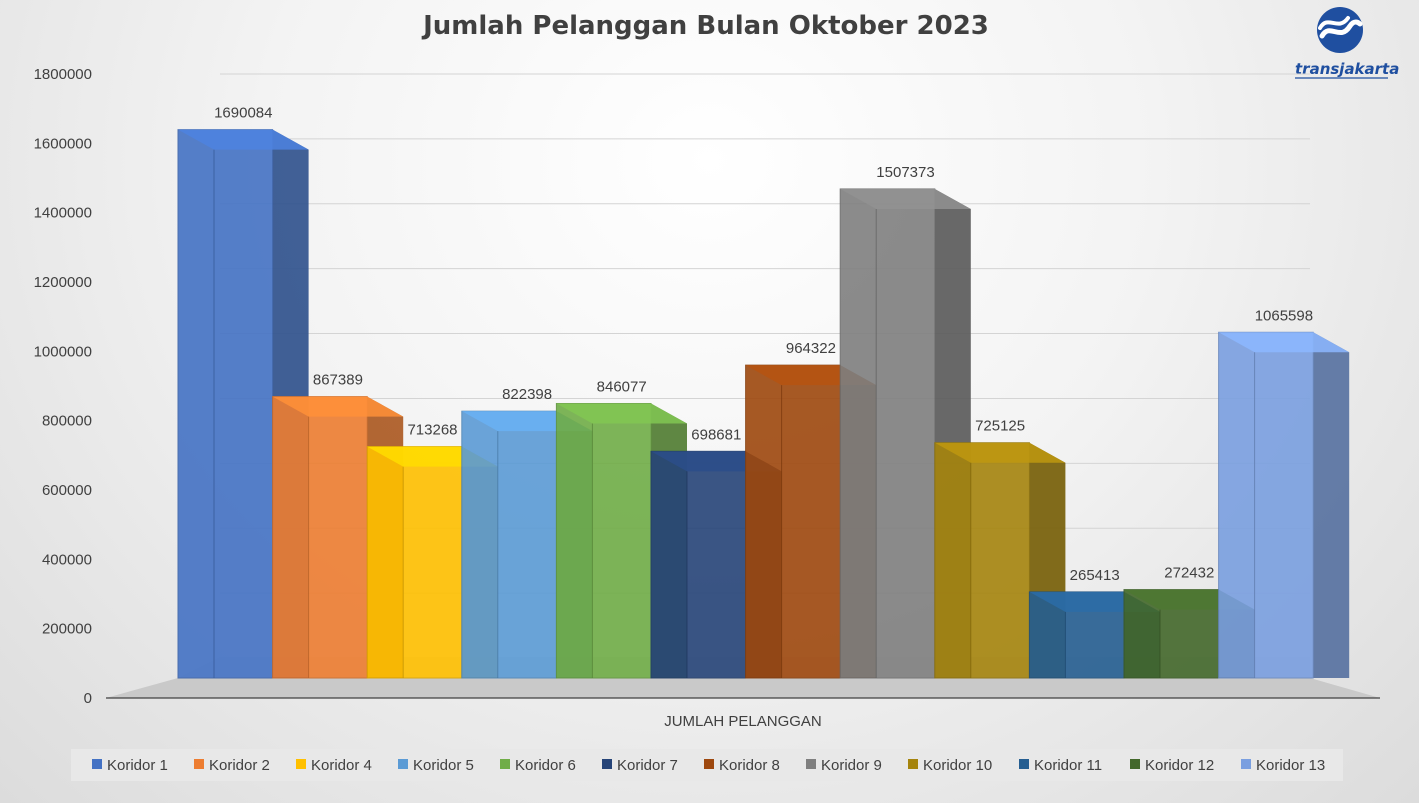 This screenshot has width=1419, height=803. I want to click on legend-item: Koridor 12, so click(1172, 765).